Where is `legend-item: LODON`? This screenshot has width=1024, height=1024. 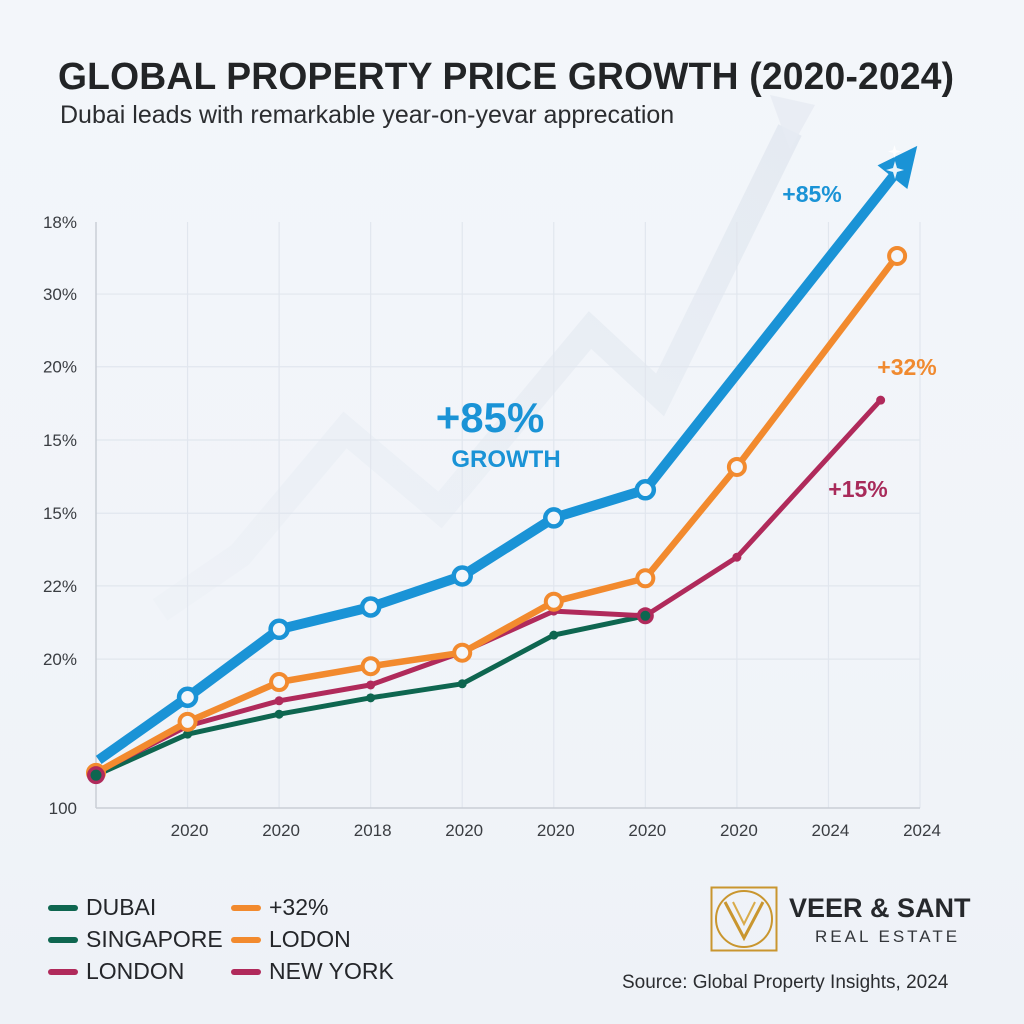 legend-item: LODON is located at coordinates (291, 939).